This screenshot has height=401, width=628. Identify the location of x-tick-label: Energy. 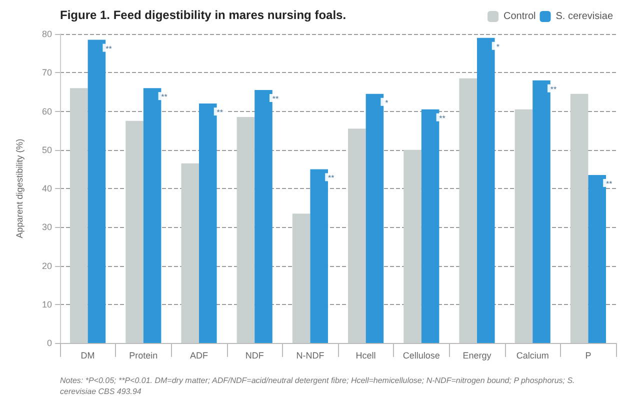
(477, 355).